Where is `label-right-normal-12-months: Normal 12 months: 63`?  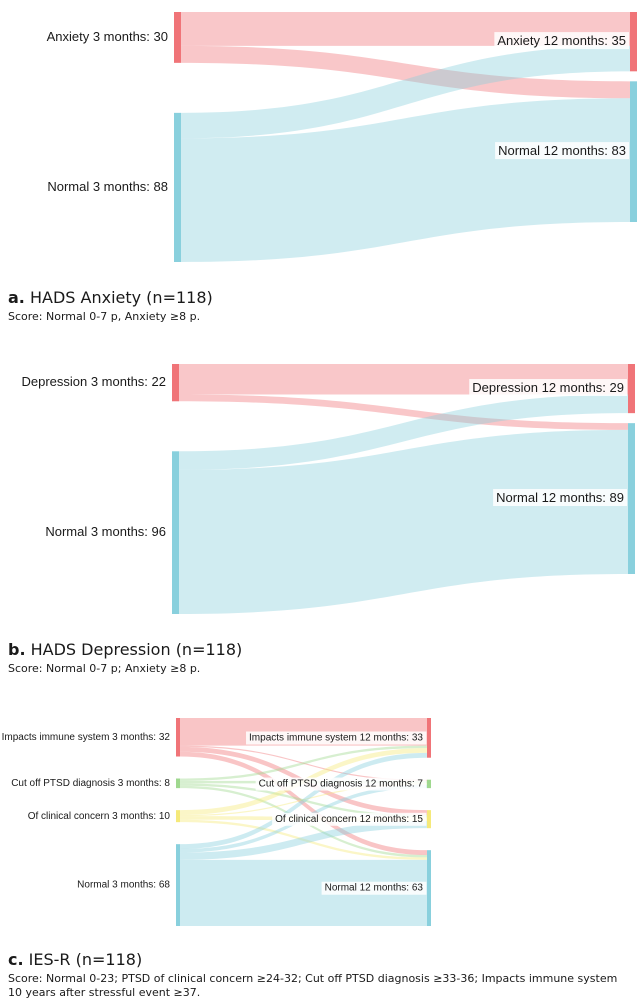
label-right-normal-12-months: Normal 12 months: 63 is located at coordinates (374, 888).